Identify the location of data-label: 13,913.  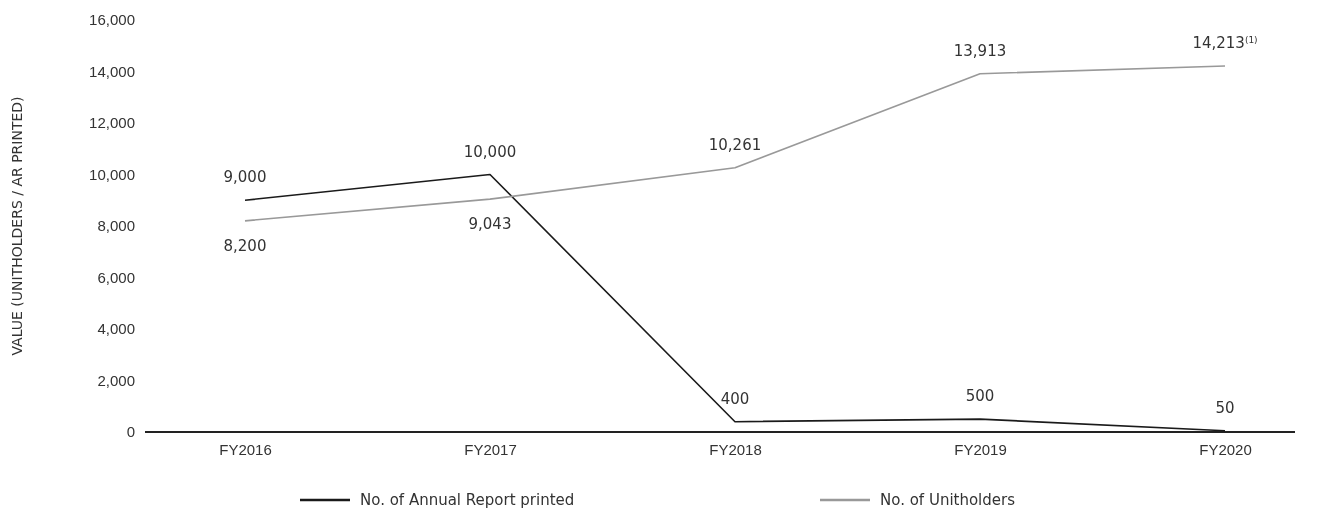
(980, 50).